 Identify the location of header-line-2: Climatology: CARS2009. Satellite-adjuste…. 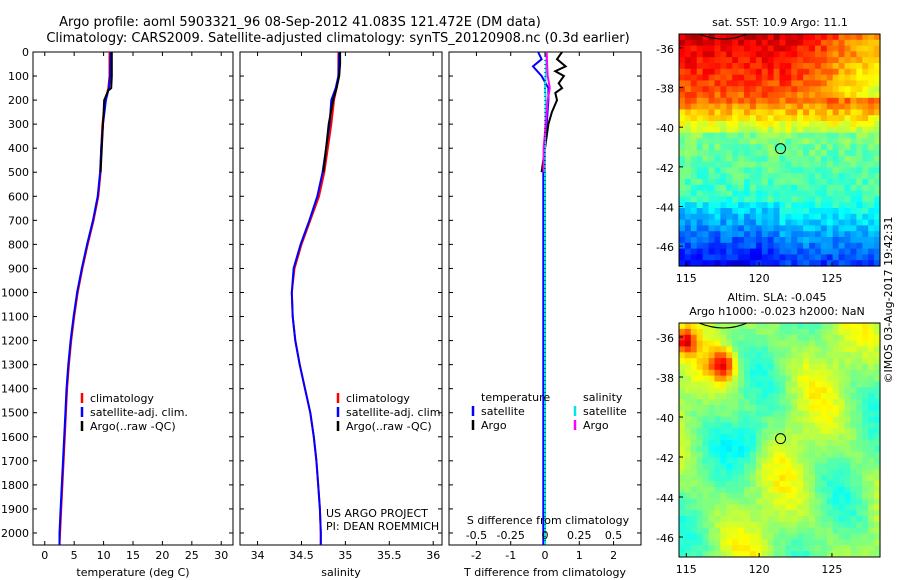
(337, 38).